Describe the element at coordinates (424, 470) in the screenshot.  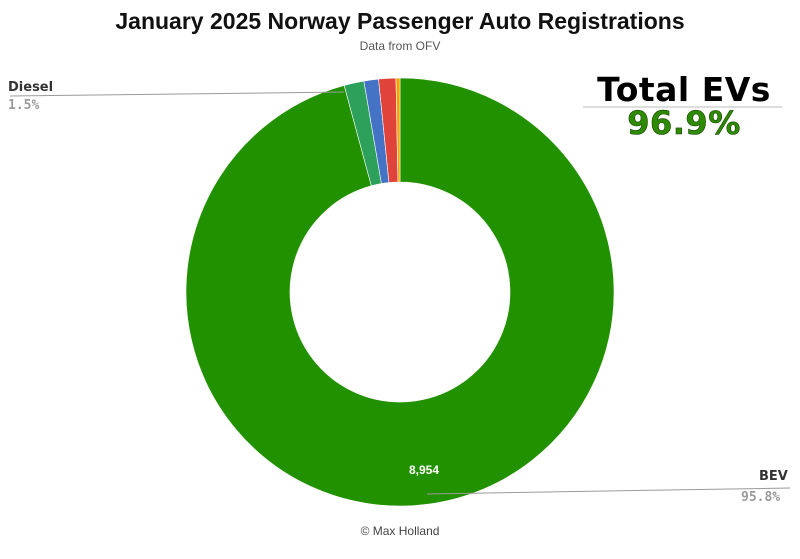
I see `data-label-bev: 8,954` at that location.